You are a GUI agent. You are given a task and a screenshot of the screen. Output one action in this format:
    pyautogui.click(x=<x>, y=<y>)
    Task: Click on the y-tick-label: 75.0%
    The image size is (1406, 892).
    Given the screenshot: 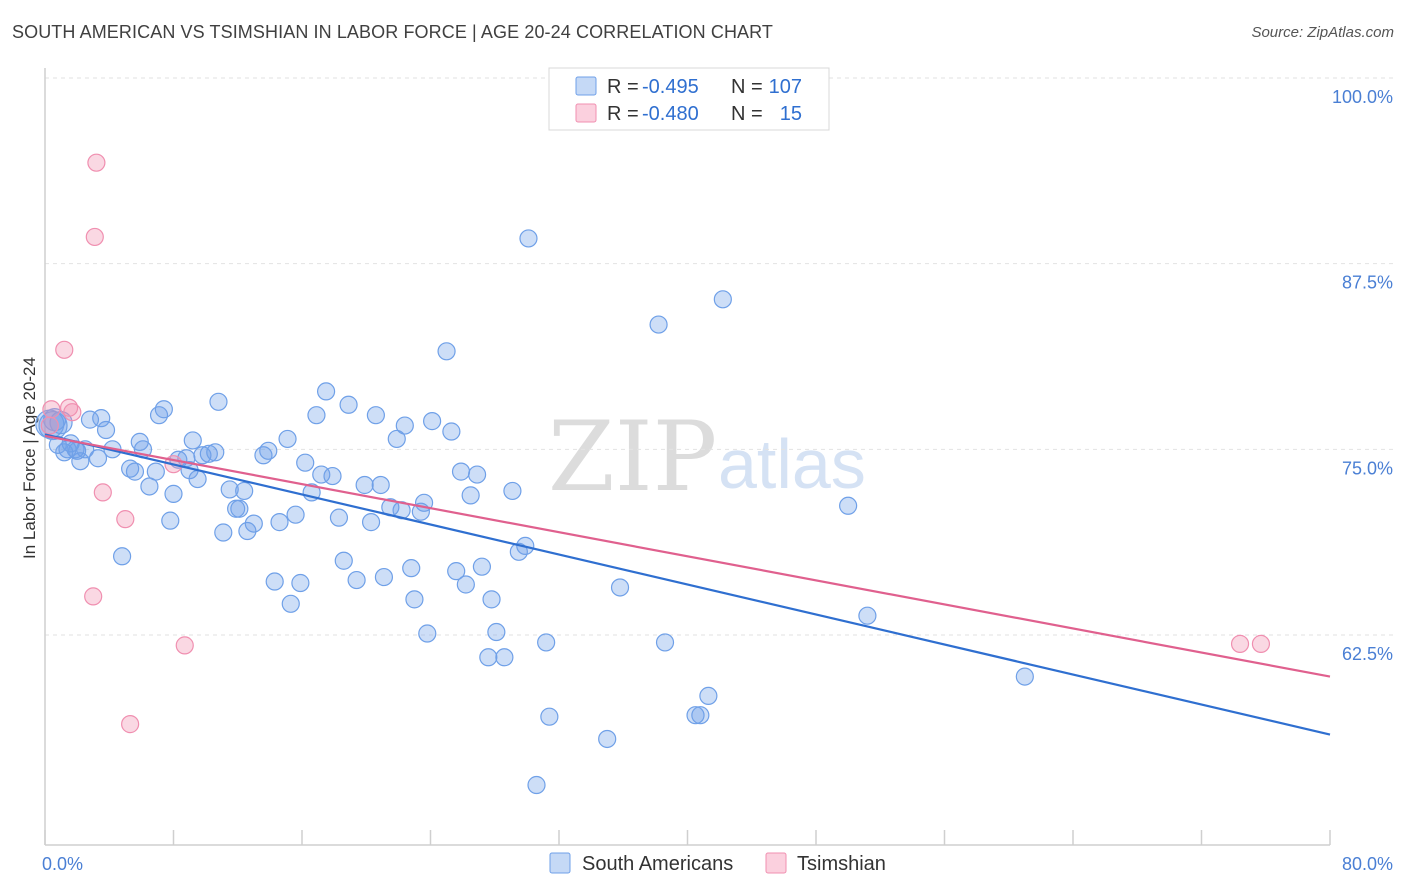 What is the action you would take?
    pyautogui.click(x=1367, y=468)
    